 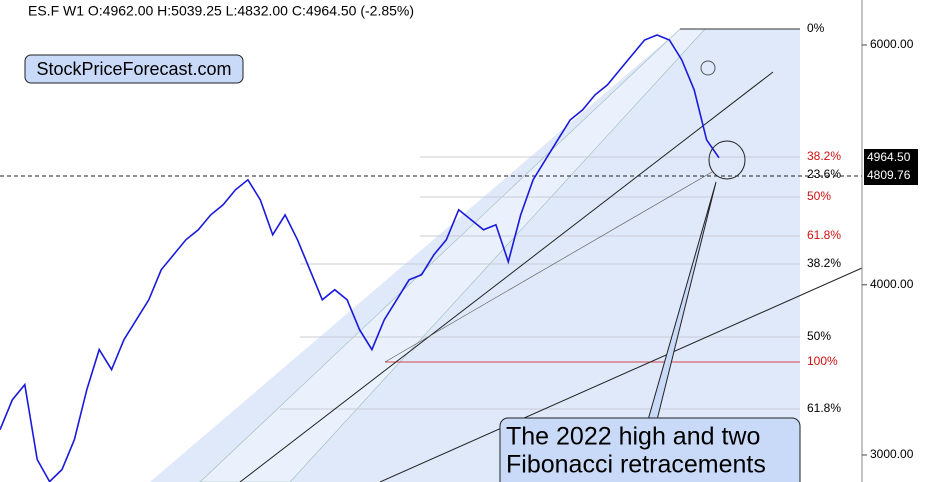 What do you see at coordinates (822, 361) in the screenshot?
I see `fib-label: 100%` at bounding box center [822, 361].